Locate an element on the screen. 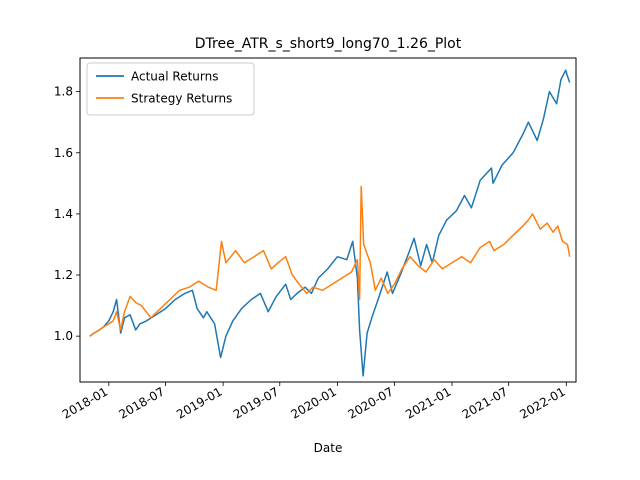 This screenshot has width=640, height=480. x-tick-label: 2020-01 is located at coordinates (313, 402).